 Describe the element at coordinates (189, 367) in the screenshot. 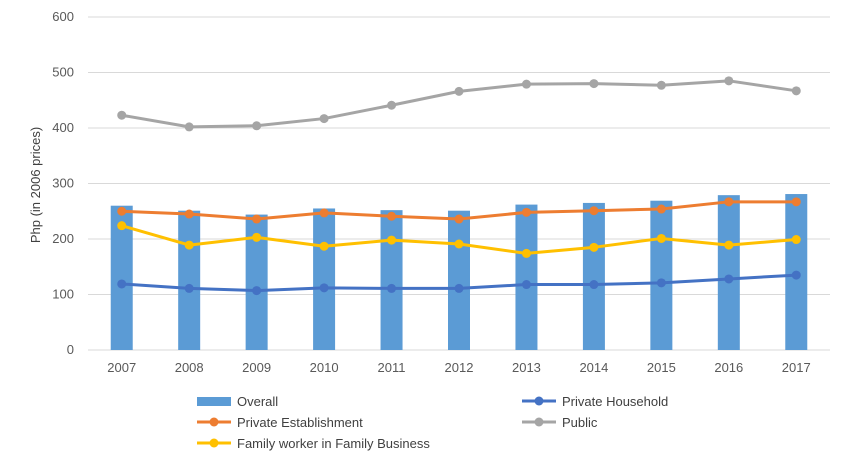

I see `x-tick-label: 2008` at that location.